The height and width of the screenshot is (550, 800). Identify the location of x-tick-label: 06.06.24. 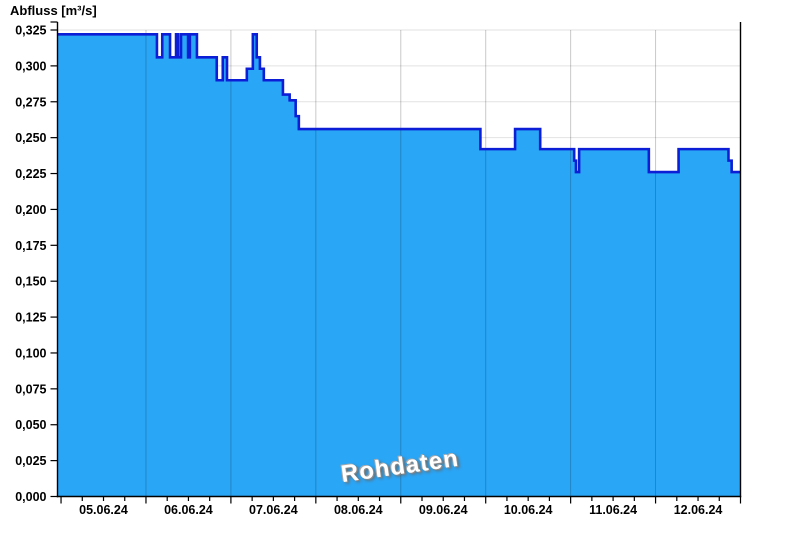
(188, 510).